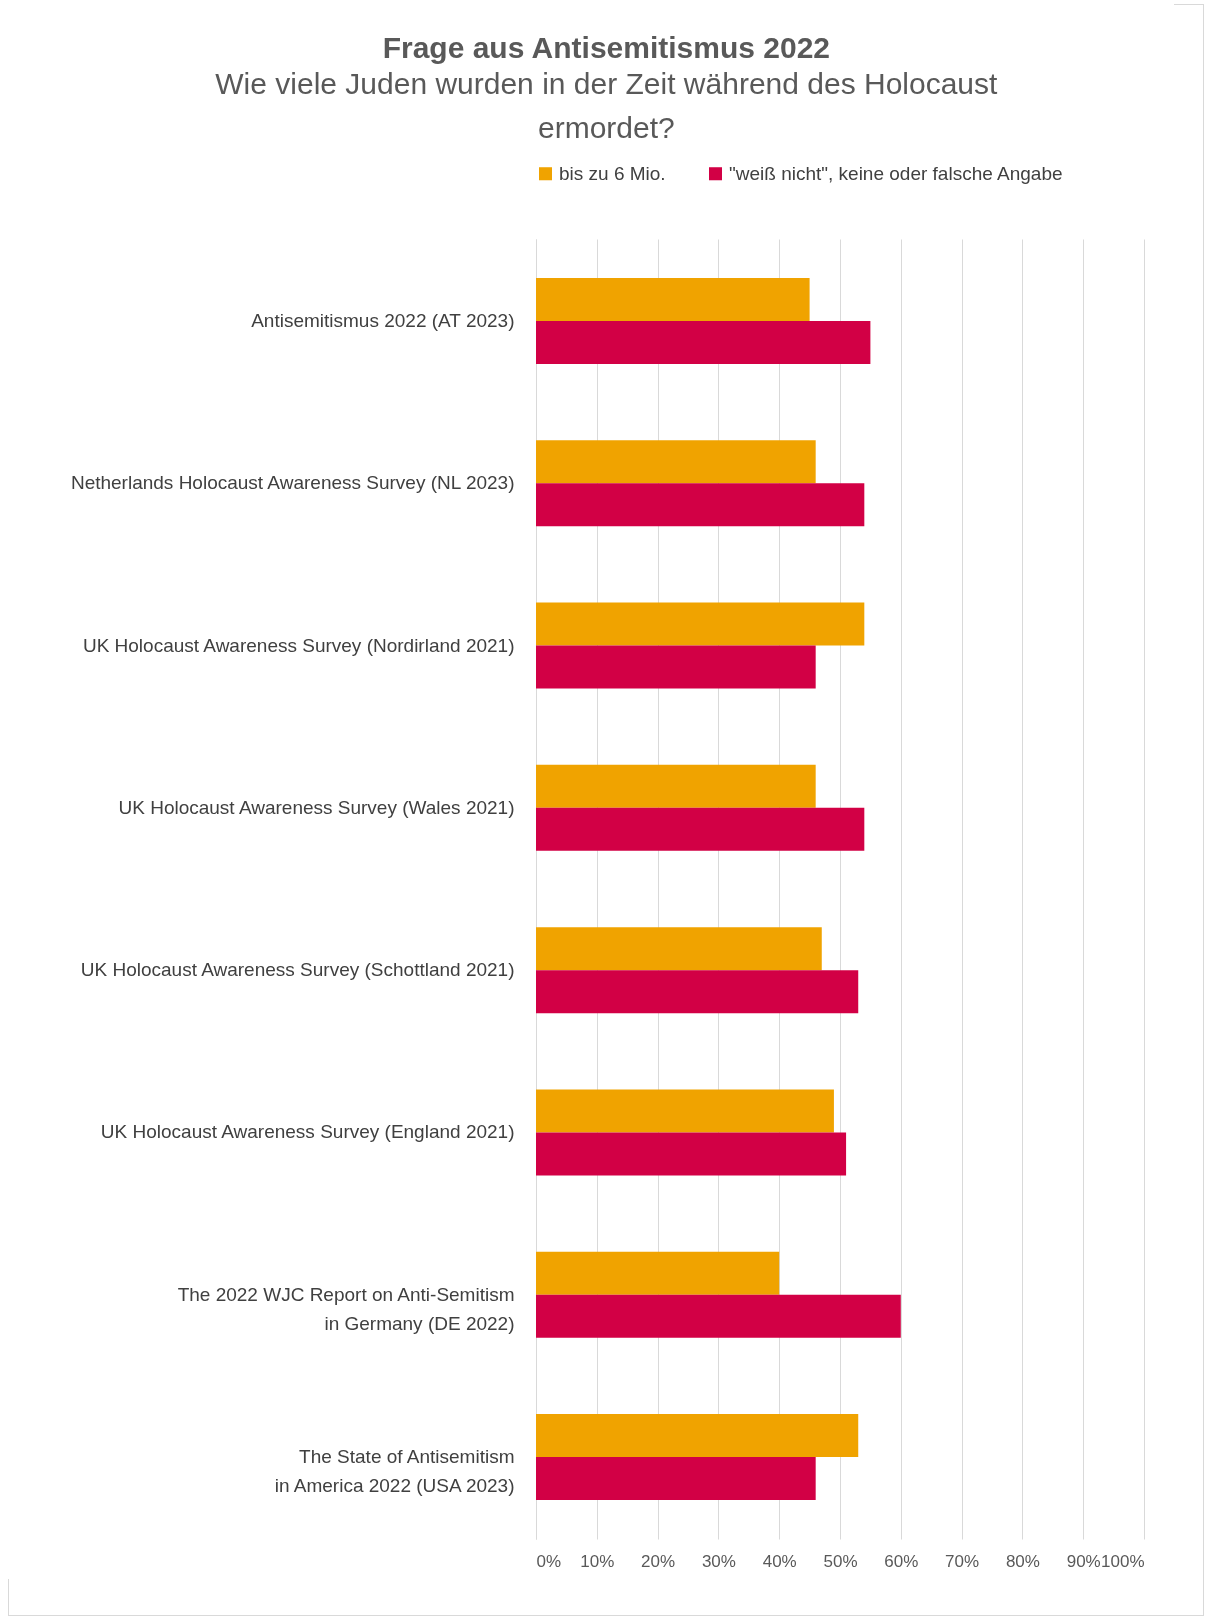 The width and height of the screenshot is (1215, 1620). I want to click on x-tick-label: 60%, so click(901, 1561).